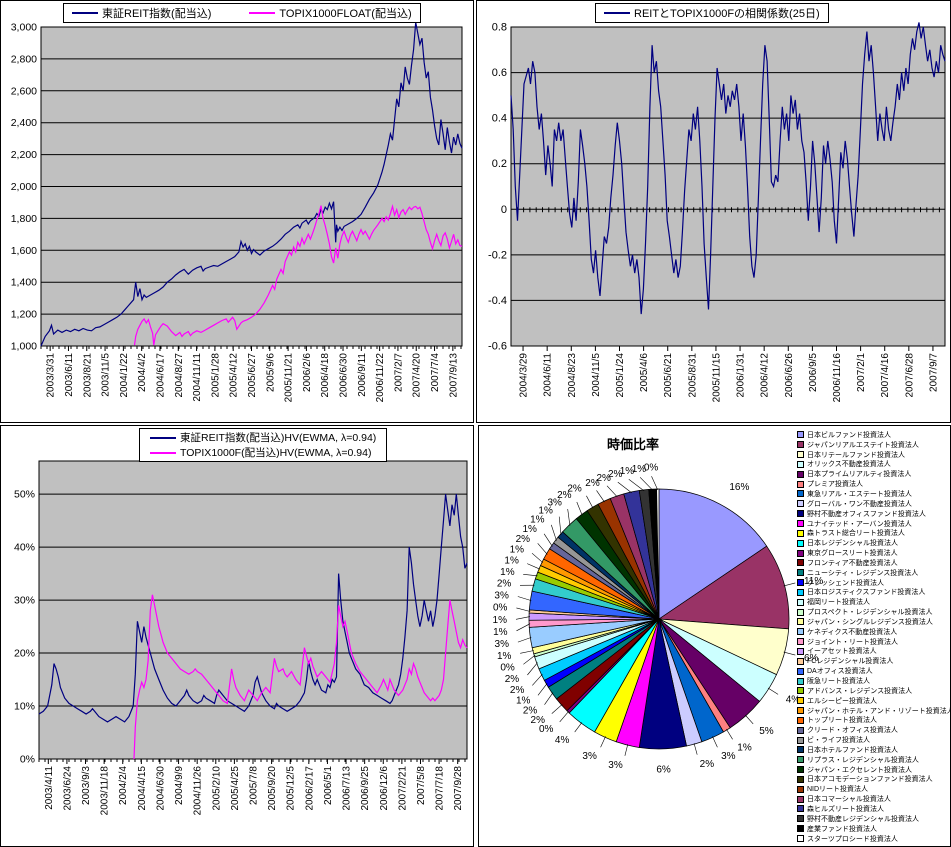 The image size is (951, 847). What do you see at coordinates (633, 444) in the screenshot?
I see `pie-title: 時価比率` at bounding box center [633, 444].